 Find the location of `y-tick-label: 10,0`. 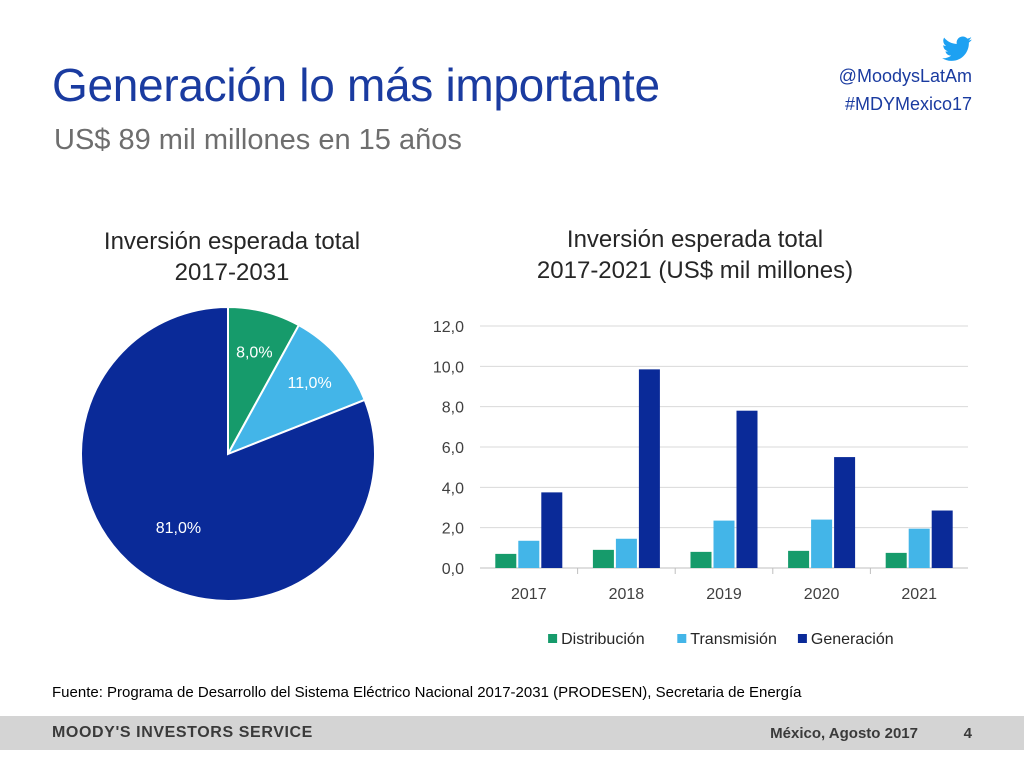

y-tick-label: 10,0 is located at coordinates (448, 367).